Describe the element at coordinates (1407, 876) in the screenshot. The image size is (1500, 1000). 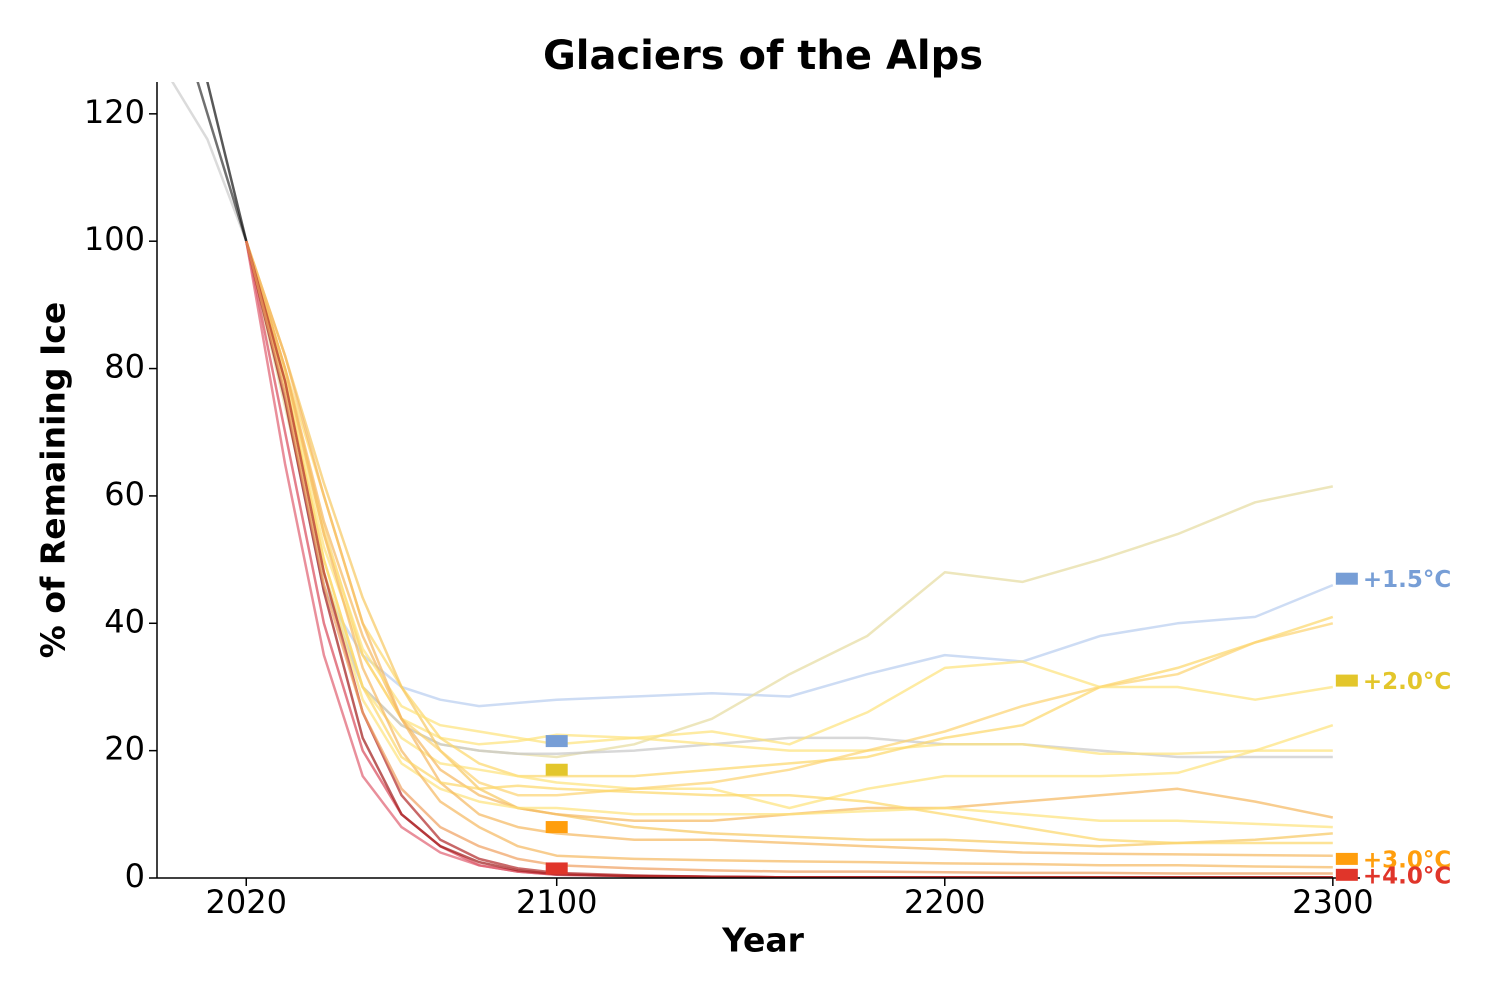
I see `scenario-label: +4.0°C` at that location.